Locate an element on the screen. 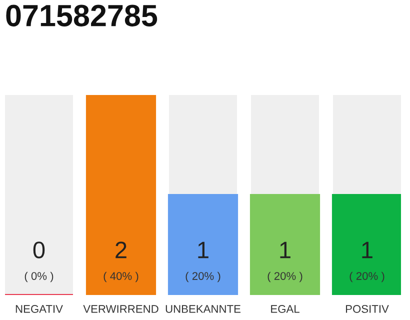  data-label: 0 ( 0% ) is located at coordinates (39, 262).